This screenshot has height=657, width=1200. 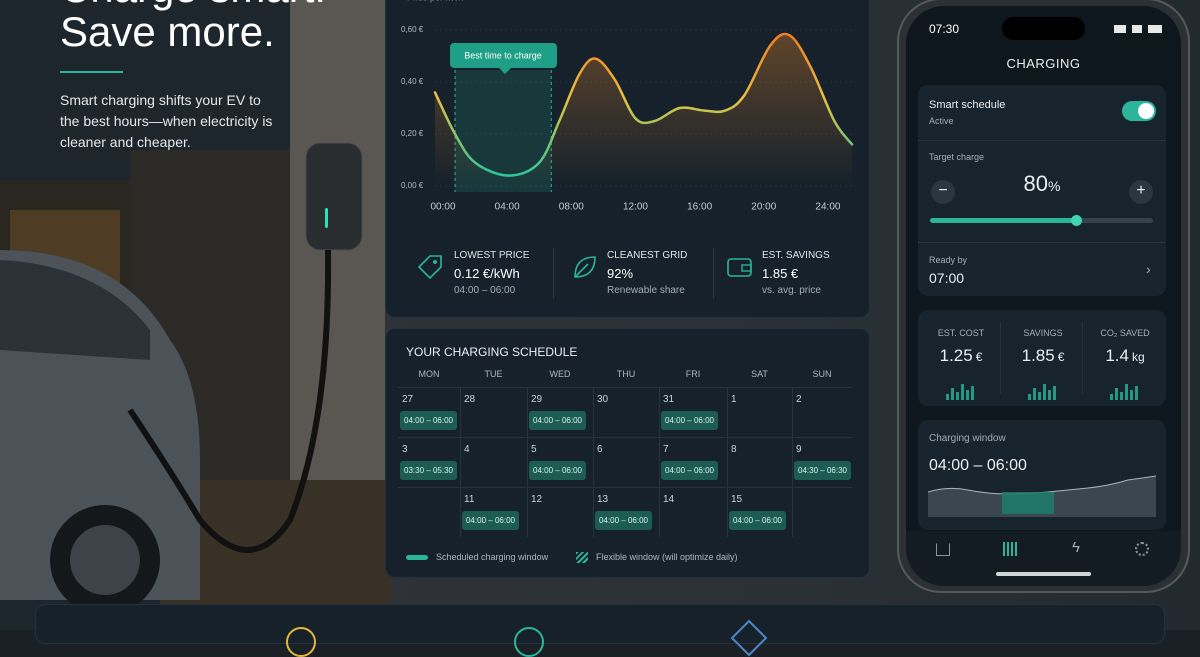 I want to click on day-header: FRI, so click(x=693, y=374).